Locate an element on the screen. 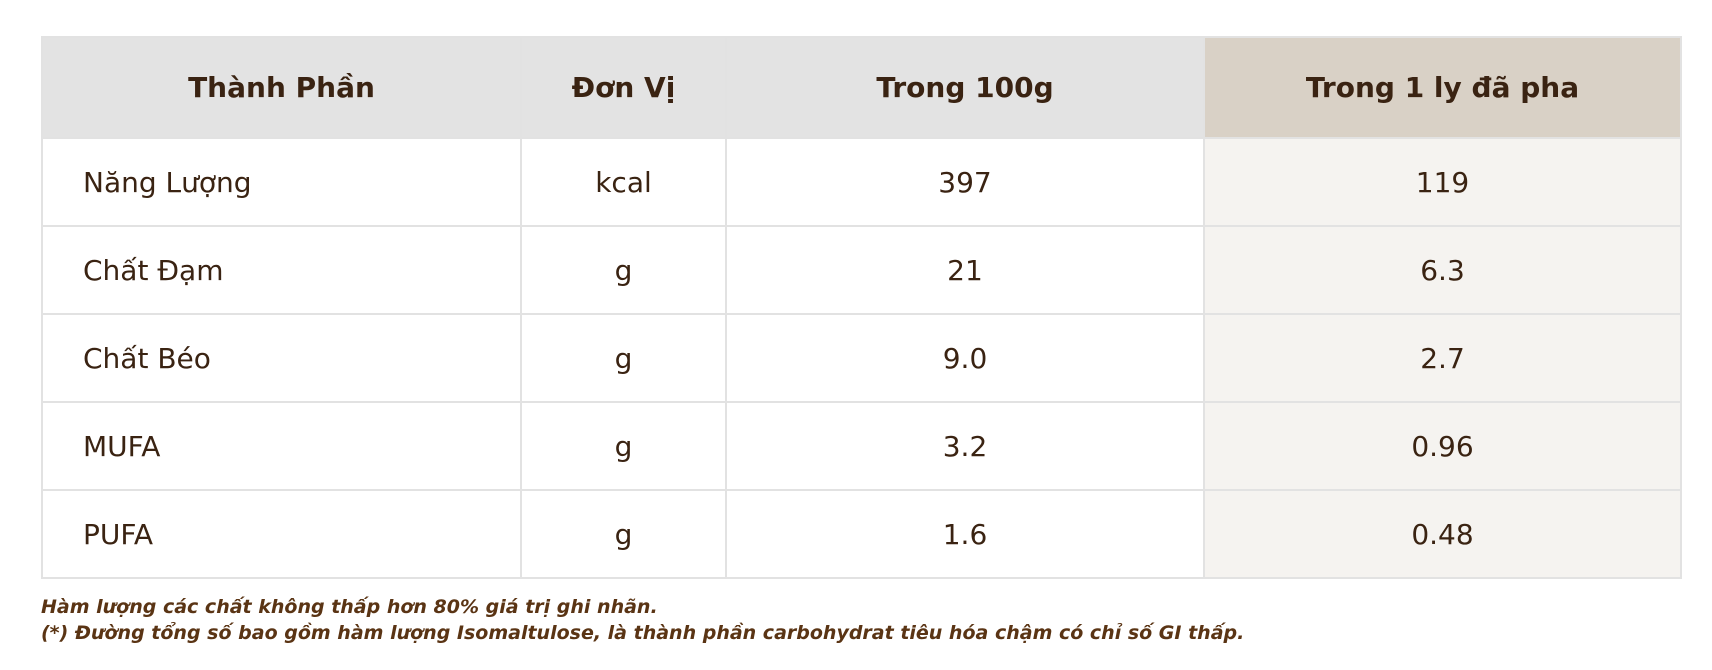 This screenshot has height=670, width=1712. table-row: Chất Béo g 9.0 2.7 is located at coordinates (861, 358).